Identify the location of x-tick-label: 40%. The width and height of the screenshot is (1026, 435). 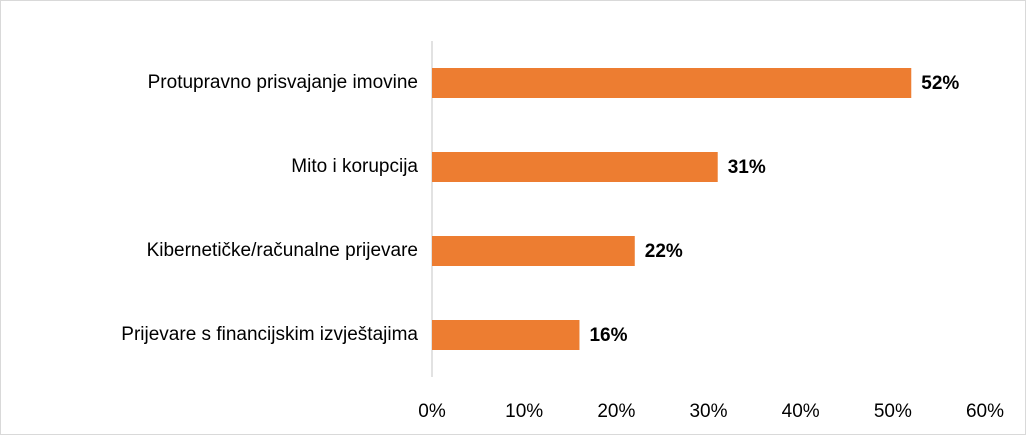
(801, 411).